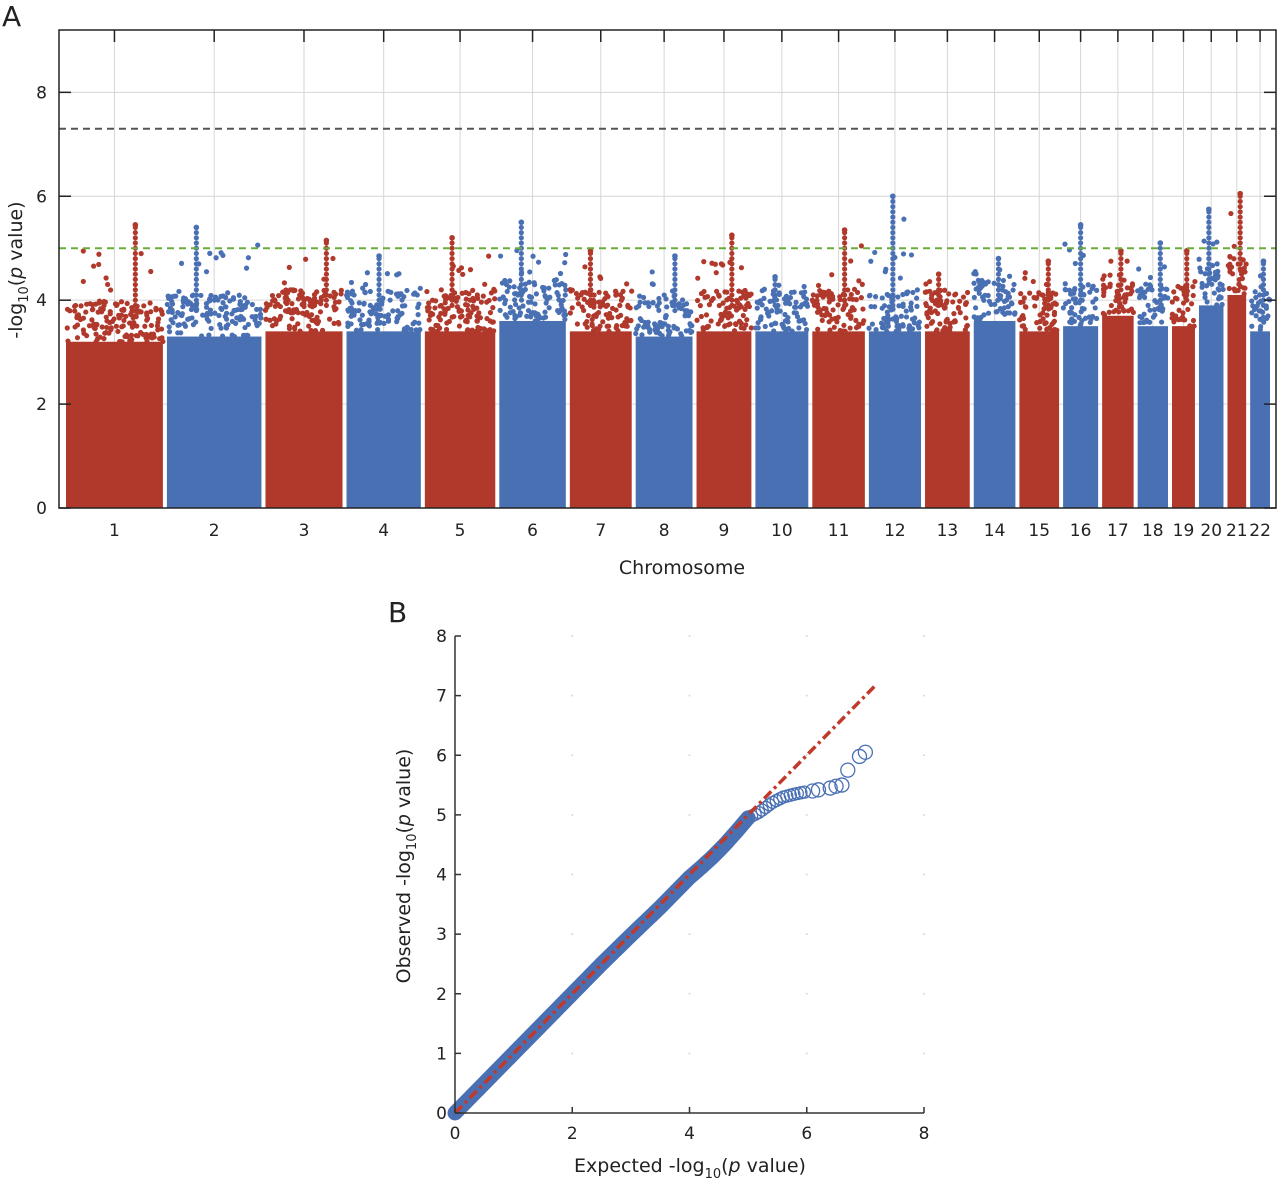 This screenshot has height=1186, width=1280. I want to click on qq-x-tick-label: 8, so click(924, 1134).